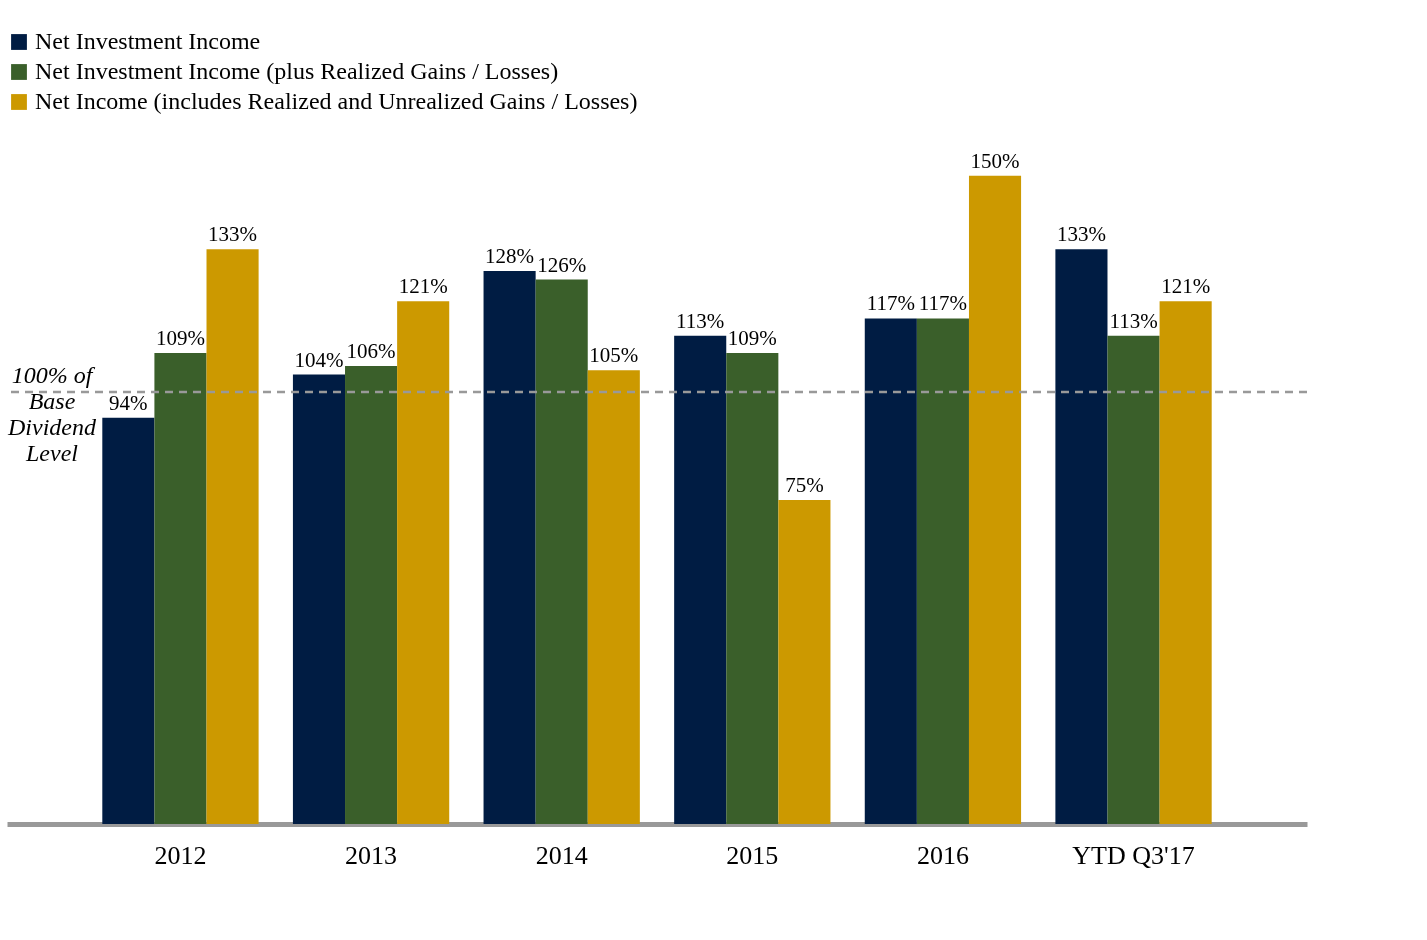  I want to click on data-label: 126%, so click(562, 264).